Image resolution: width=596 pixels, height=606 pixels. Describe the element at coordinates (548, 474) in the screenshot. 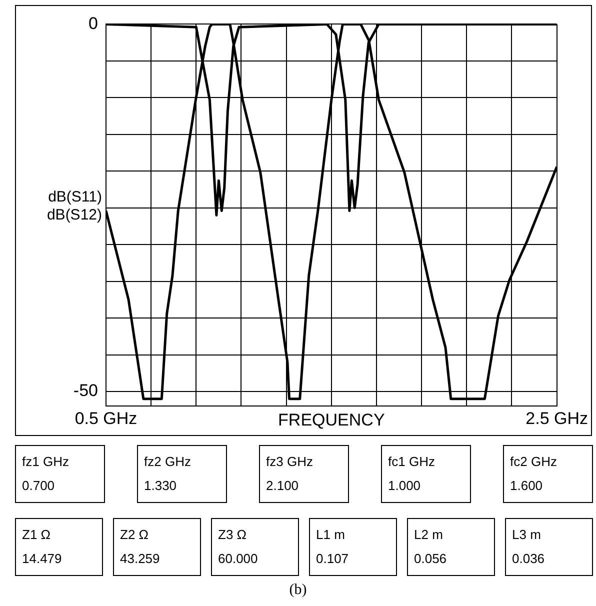

I see `text: fc2 GHz 1.600` at that location.